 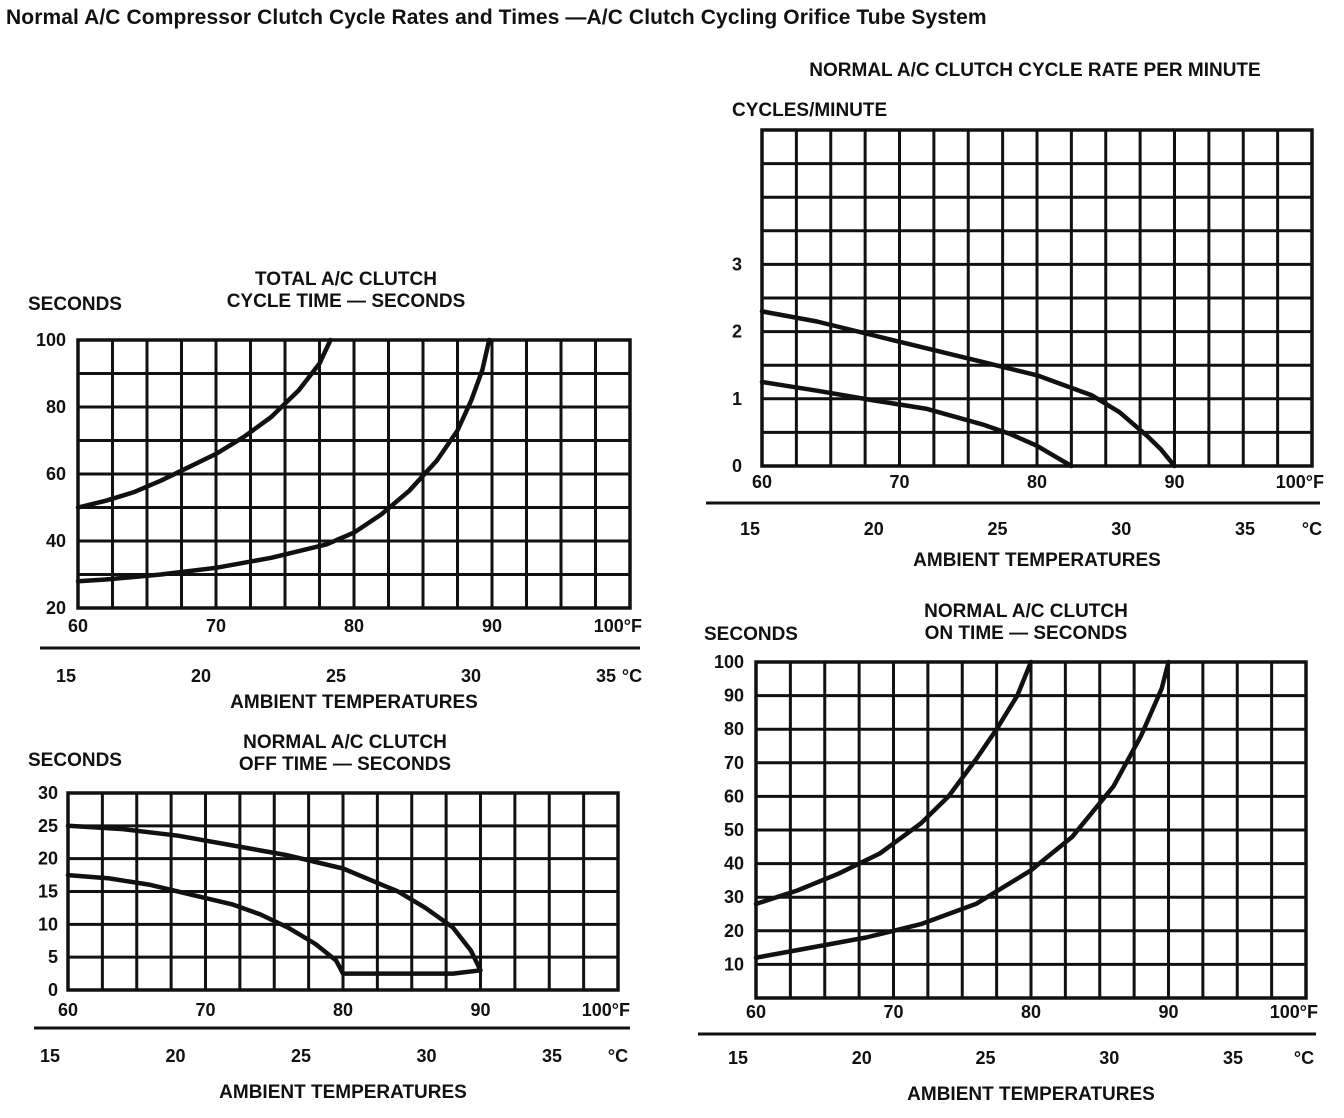 What do you see at coordinates (346, 279) in the screenshot?
I see `chart-title-line: TOTAL A/C CLUTCH` at bounding box center [346, 279].